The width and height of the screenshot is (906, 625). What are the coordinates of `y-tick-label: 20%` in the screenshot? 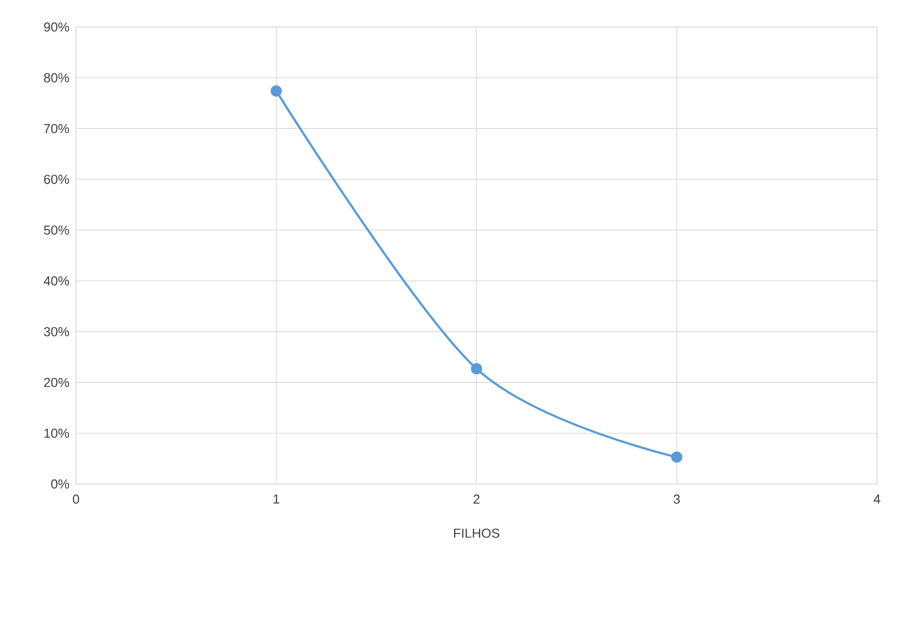 It's located at (57, 383).